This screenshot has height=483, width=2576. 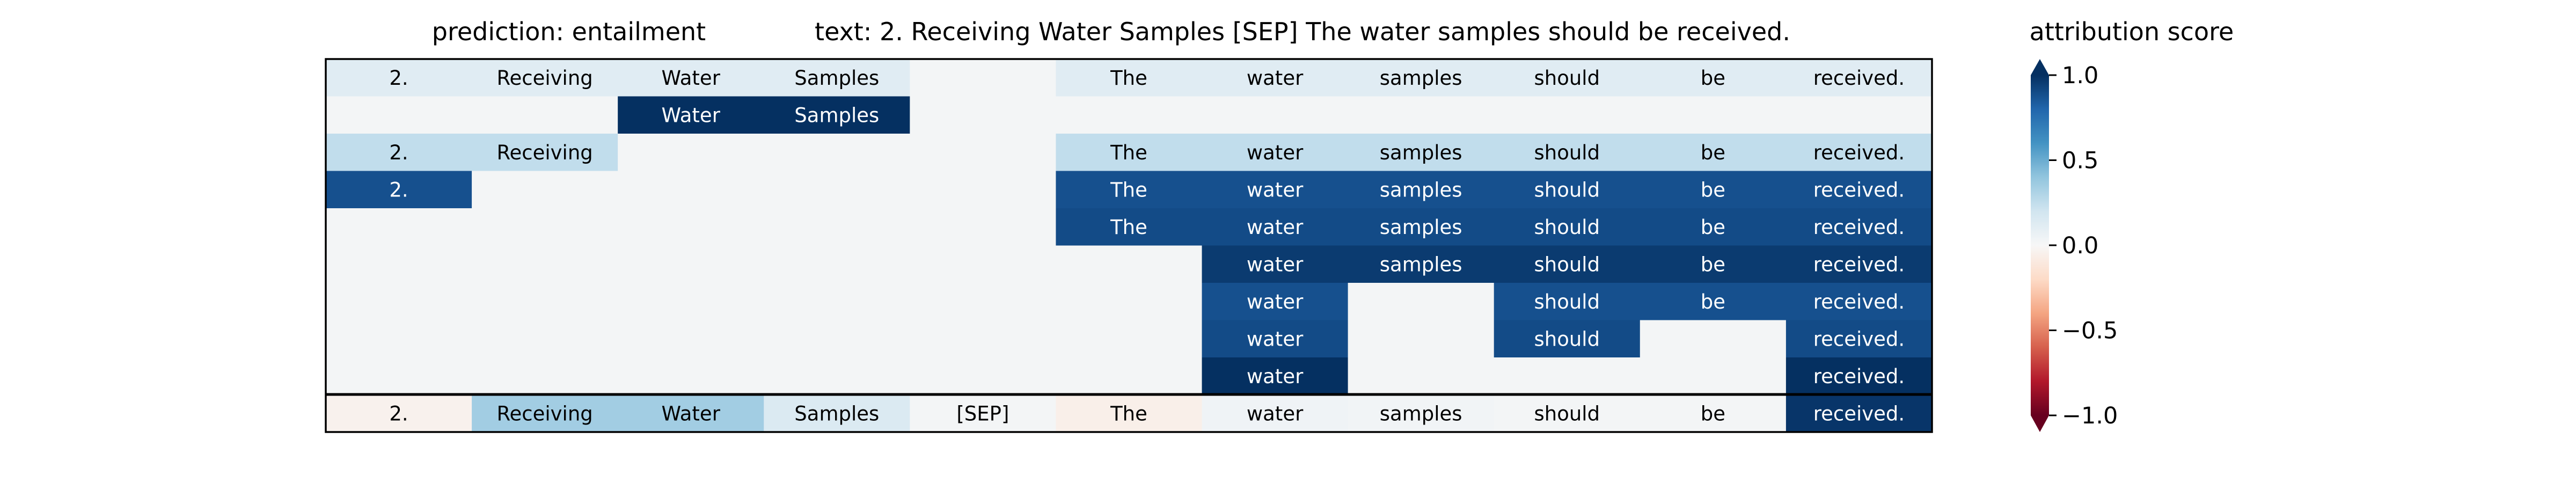 I want to click on cell-token-label: Samples, so click(x=836, y=413).